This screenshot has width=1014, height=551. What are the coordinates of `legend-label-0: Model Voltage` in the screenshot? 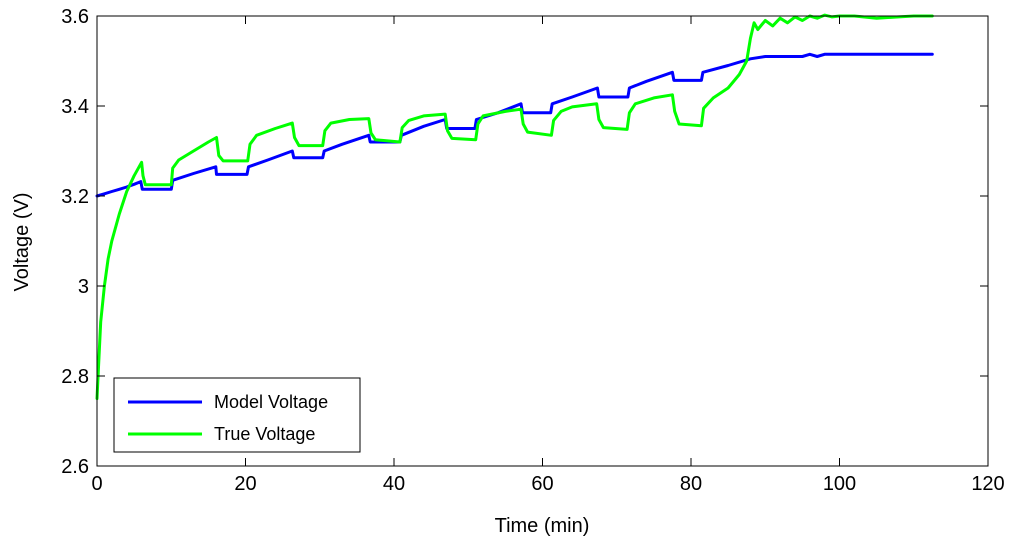 It's located at (271, 402).